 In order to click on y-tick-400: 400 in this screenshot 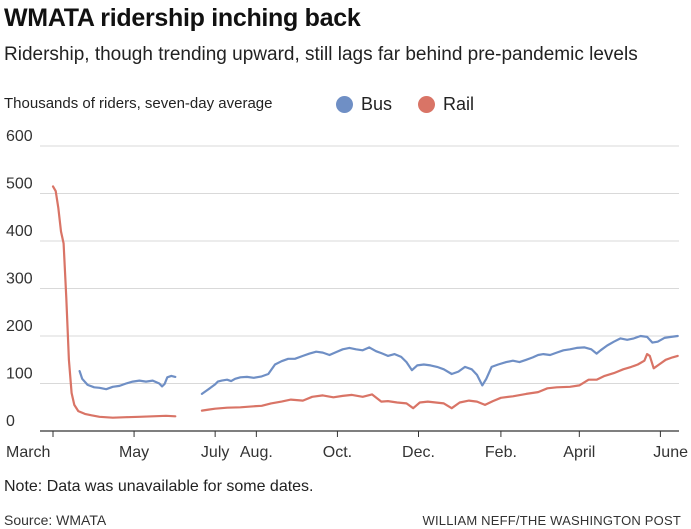, I will do `click(19, 231)`.